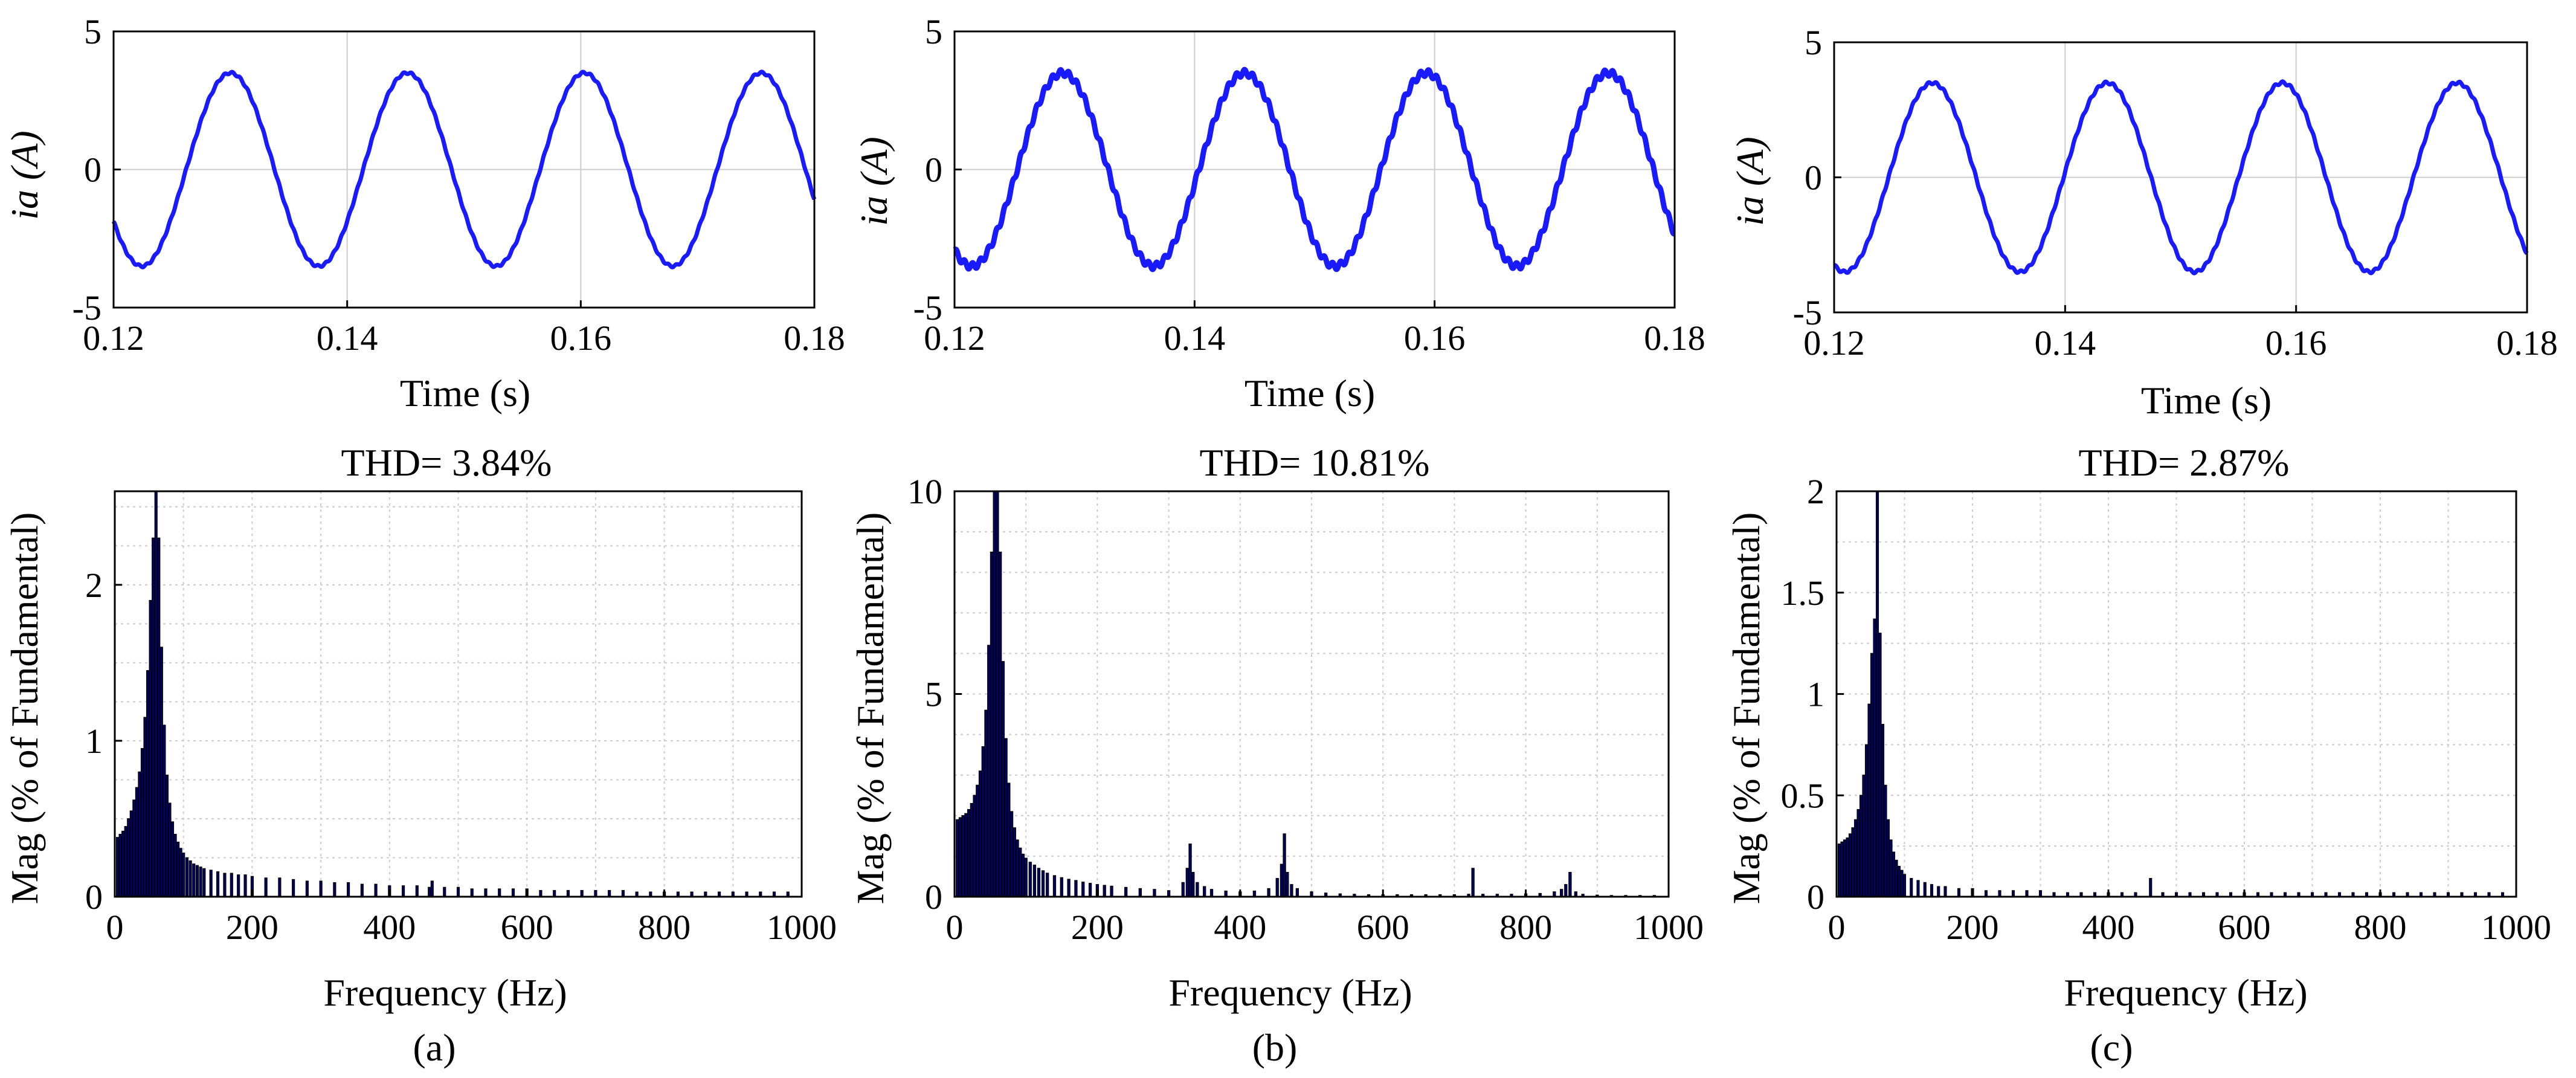  What do you see at coordinates (2185, 992) in the screenshot?
I see `x-axis-label-freq-c: Frequency (Hz)` at bounding box center [2185, 992].